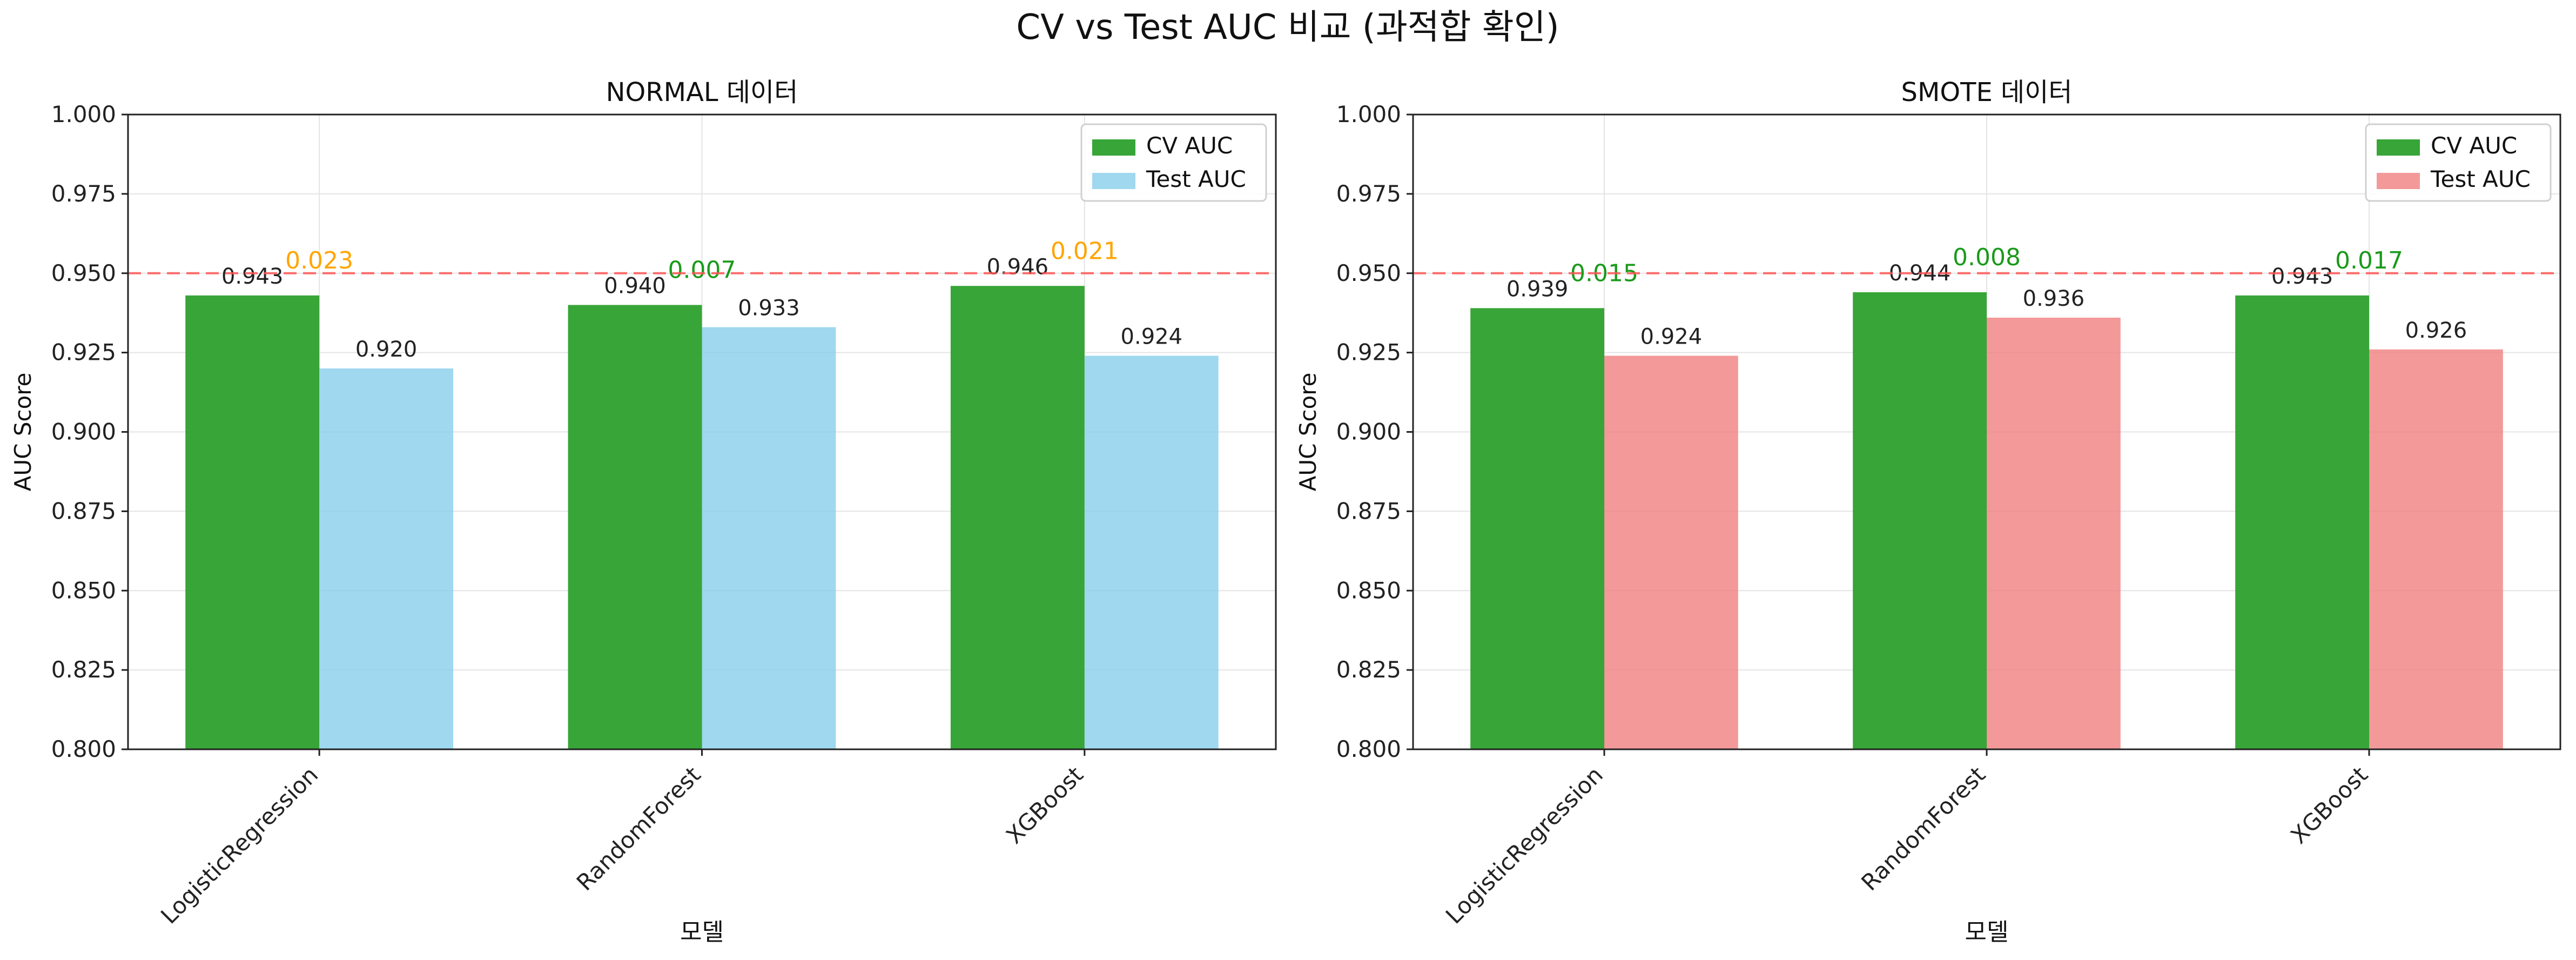 This screenshot has width=2576, height=960. What do you see at coordinates (2054, 298) in the screenshot?
I see `bar-value-label: 0.936` at bounding box center [2054, 298].